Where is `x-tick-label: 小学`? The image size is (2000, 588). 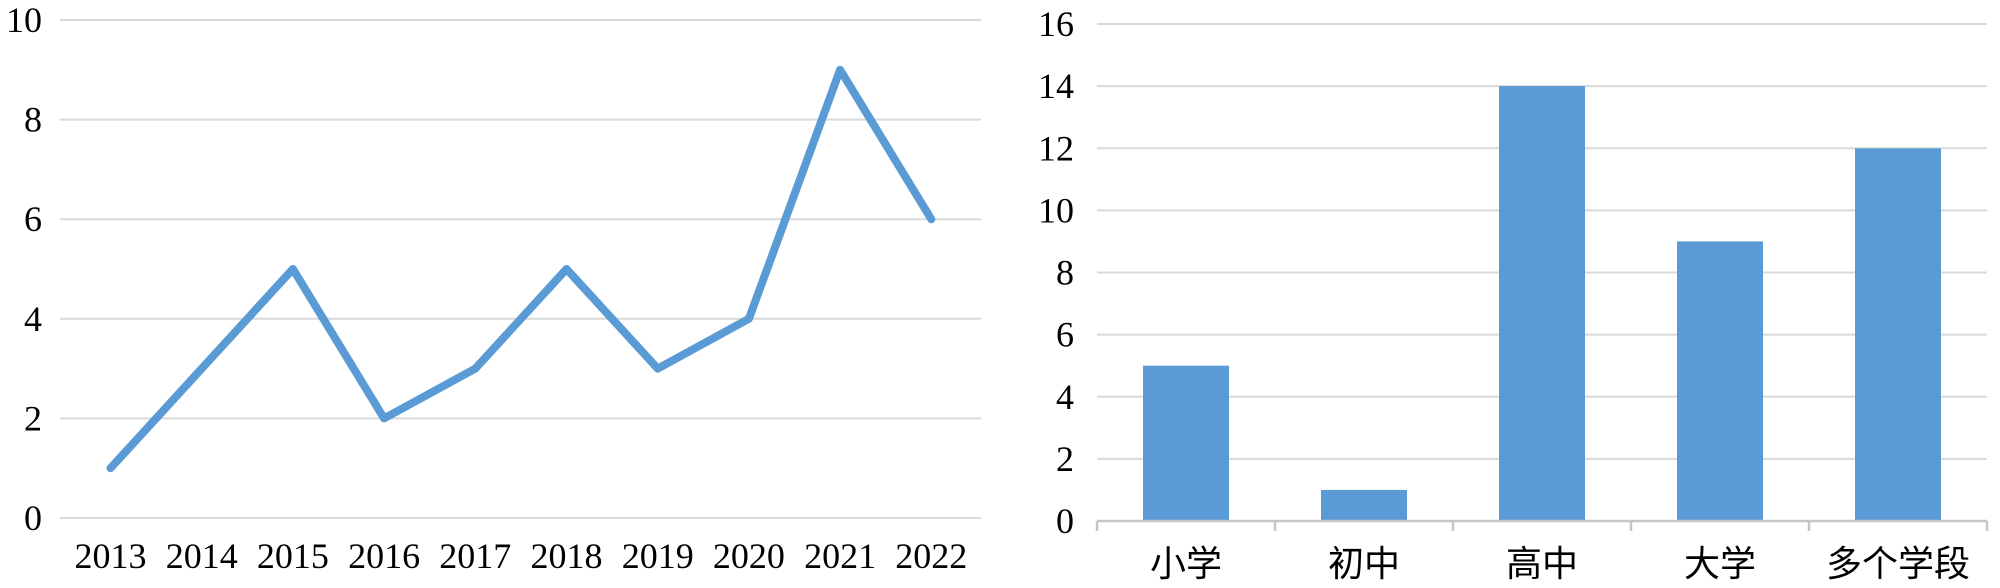
x-tick-label: 小学 is located at coordinates (1186, 564).